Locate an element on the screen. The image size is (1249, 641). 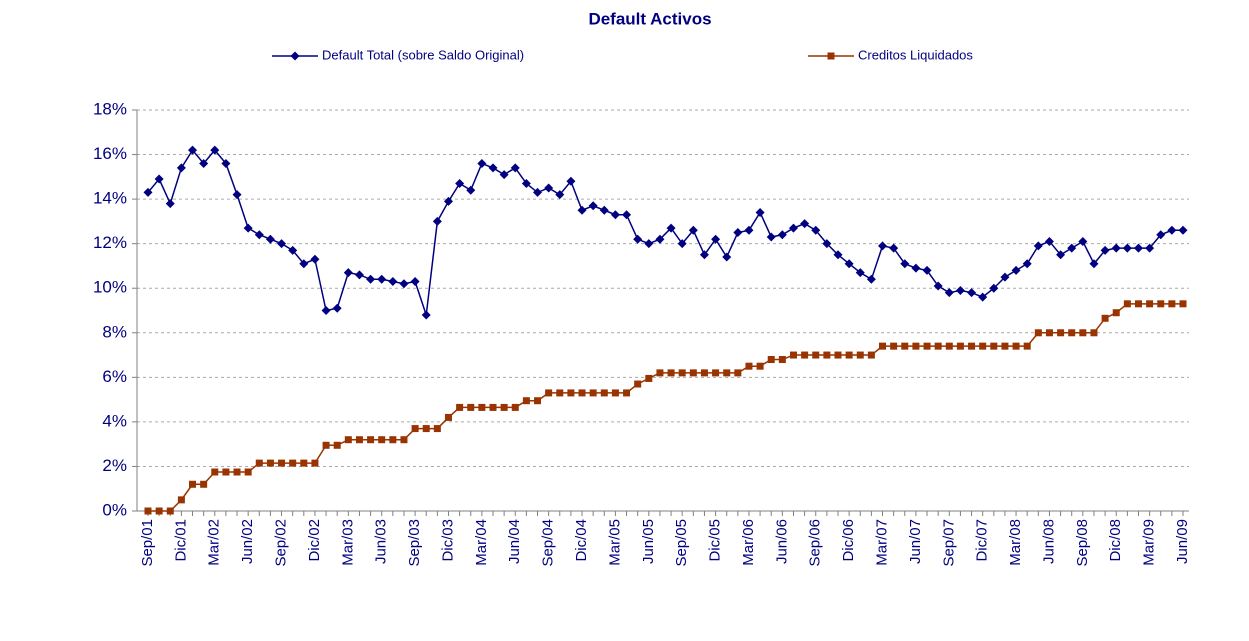
x-tick-label: Mar/08 is located at coordinates (1015, 542).